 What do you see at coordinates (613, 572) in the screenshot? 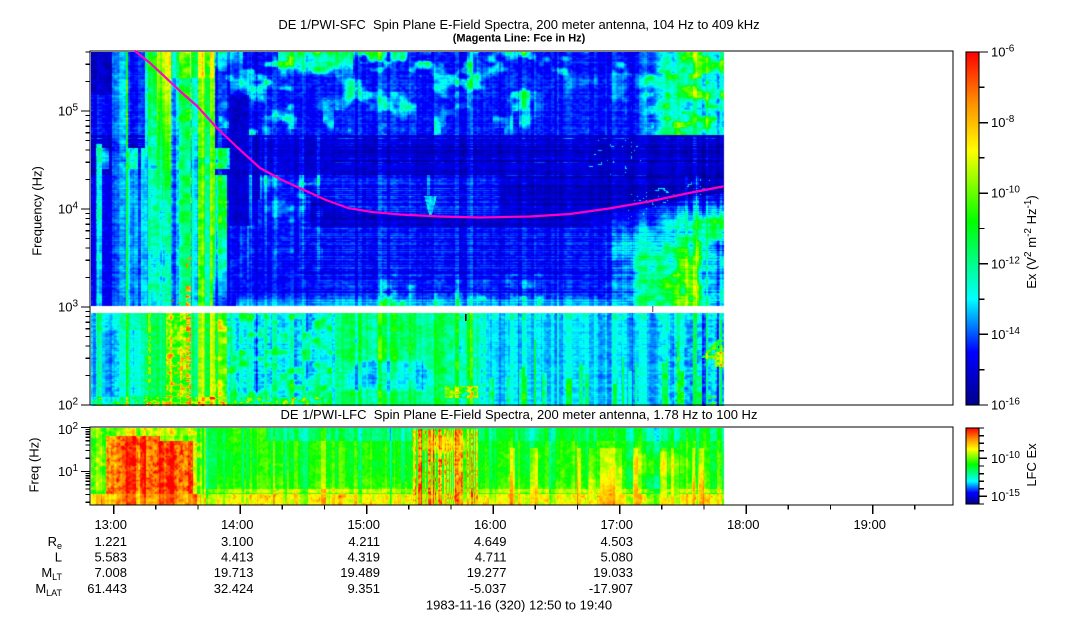
I see `svg-text: 19.033` at bounding box center [613, 572].